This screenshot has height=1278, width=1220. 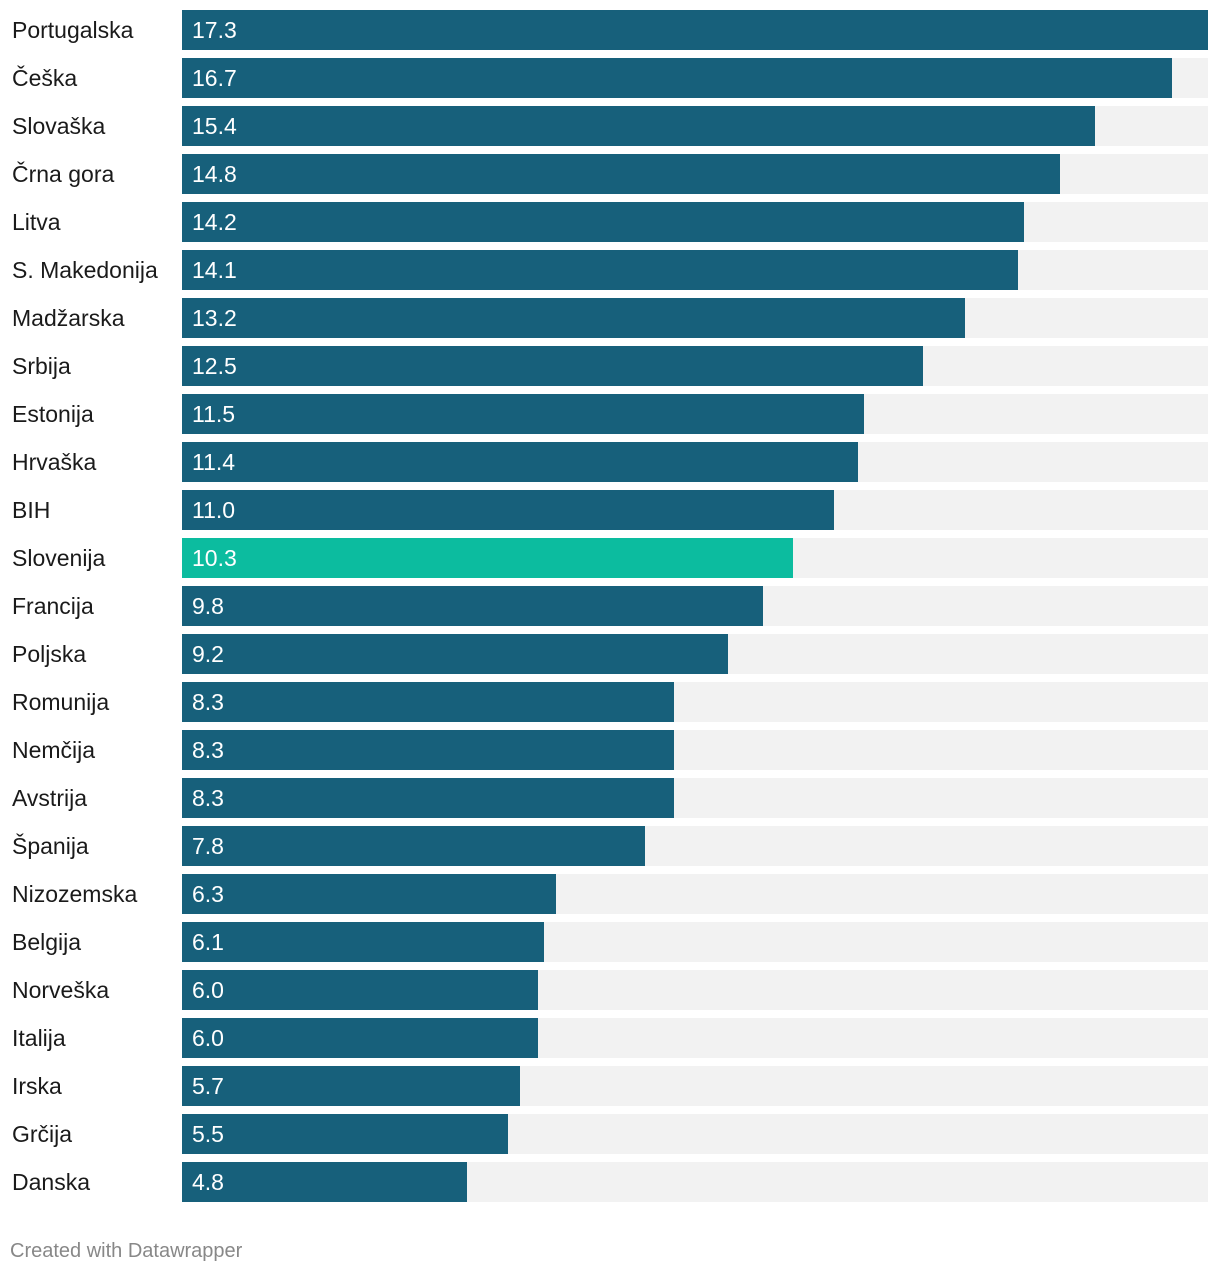 I want to click on credit-text: Created with Datawrapper, so click(x=126, y=1251).